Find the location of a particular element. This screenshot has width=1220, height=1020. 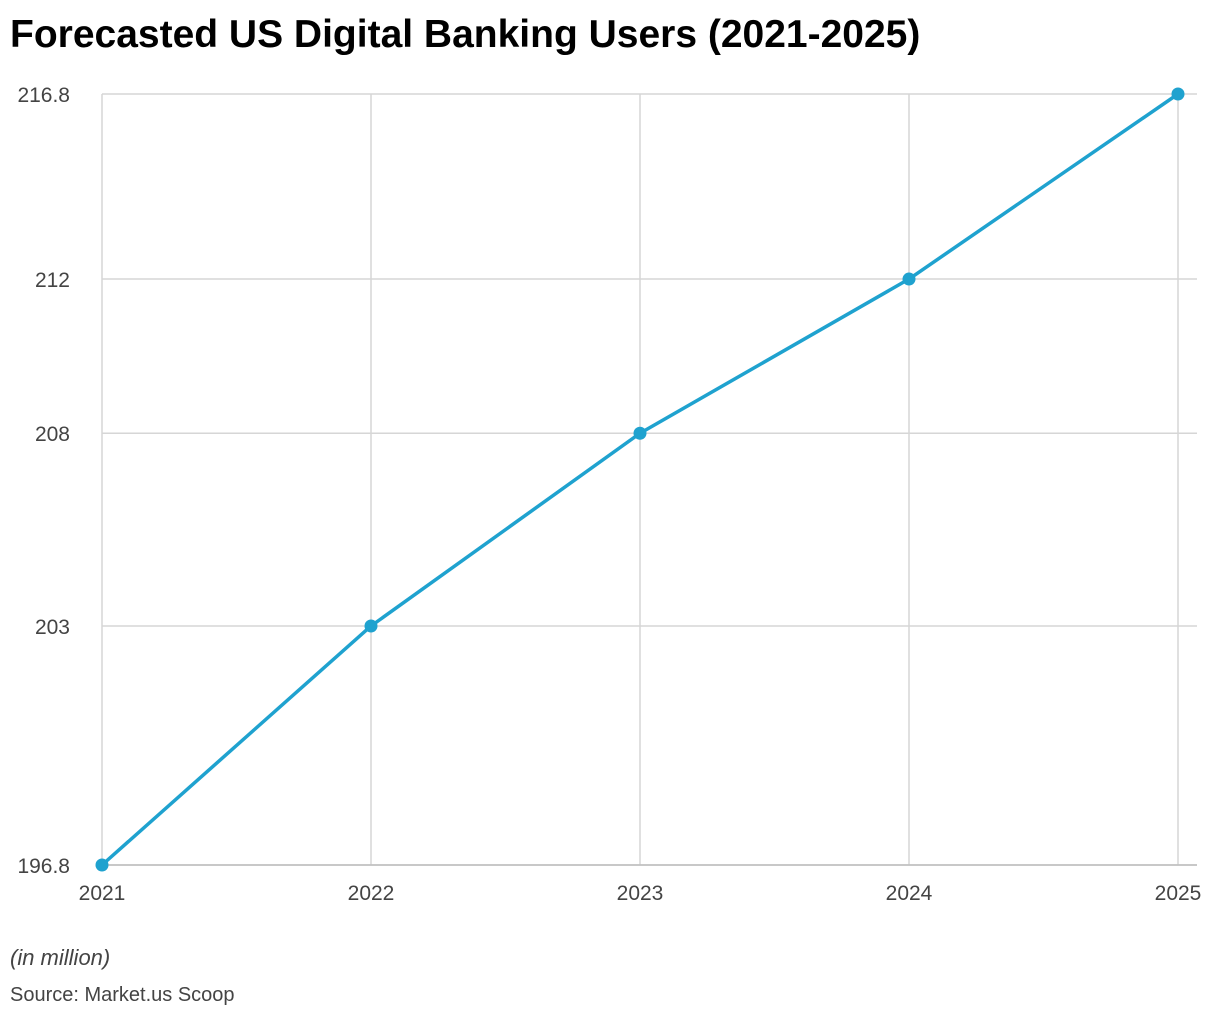

x-tick-label: 2025 is located at coordinates (1178, 893).